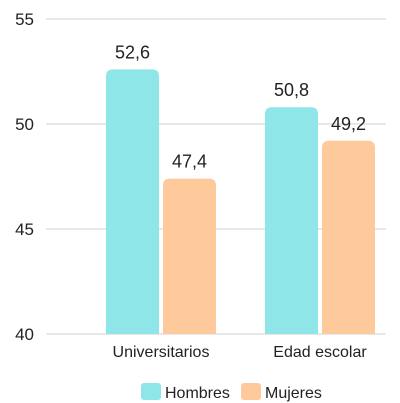 Image resolution: width=400 pixels, height=403 pixels. I want to click on y-tick-label-55: 55, so click(24, 19).